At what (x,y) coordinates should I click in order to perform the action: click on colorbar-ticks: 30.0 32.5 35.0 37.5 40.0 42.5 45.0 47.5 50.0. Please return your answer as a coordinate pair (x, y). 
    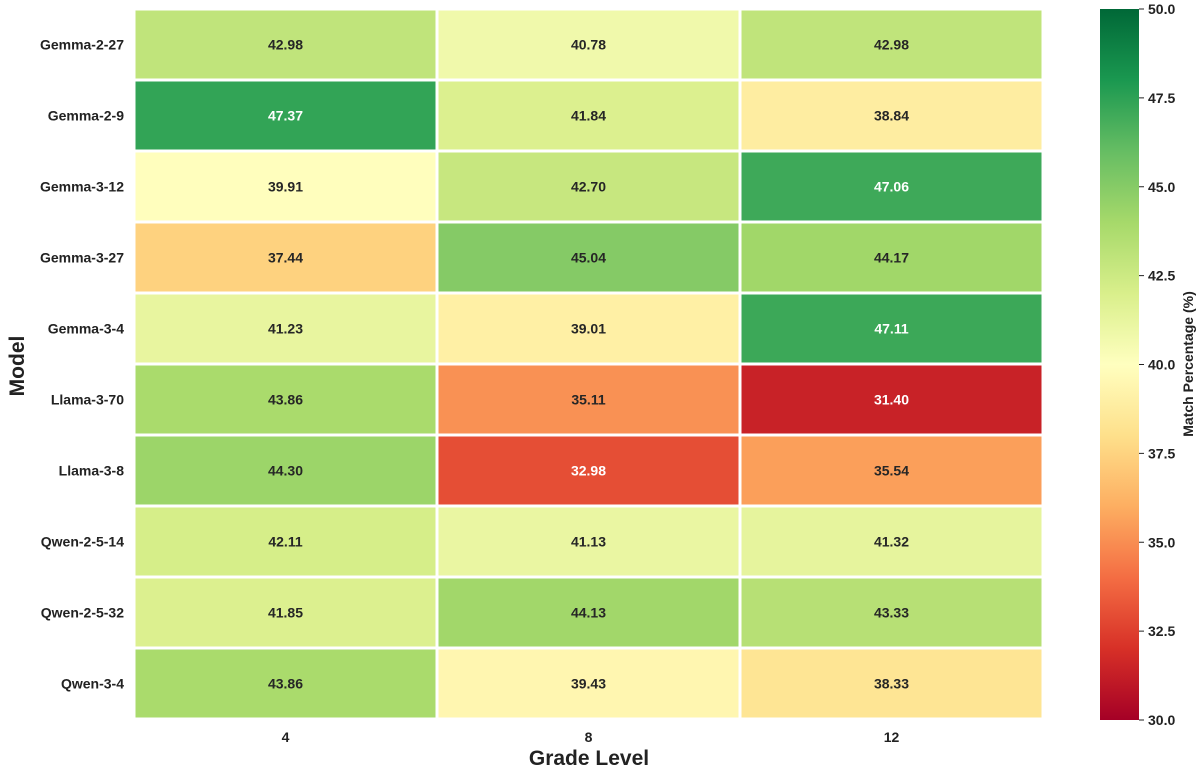
    Looking at the image, I should click on (1157, 364).